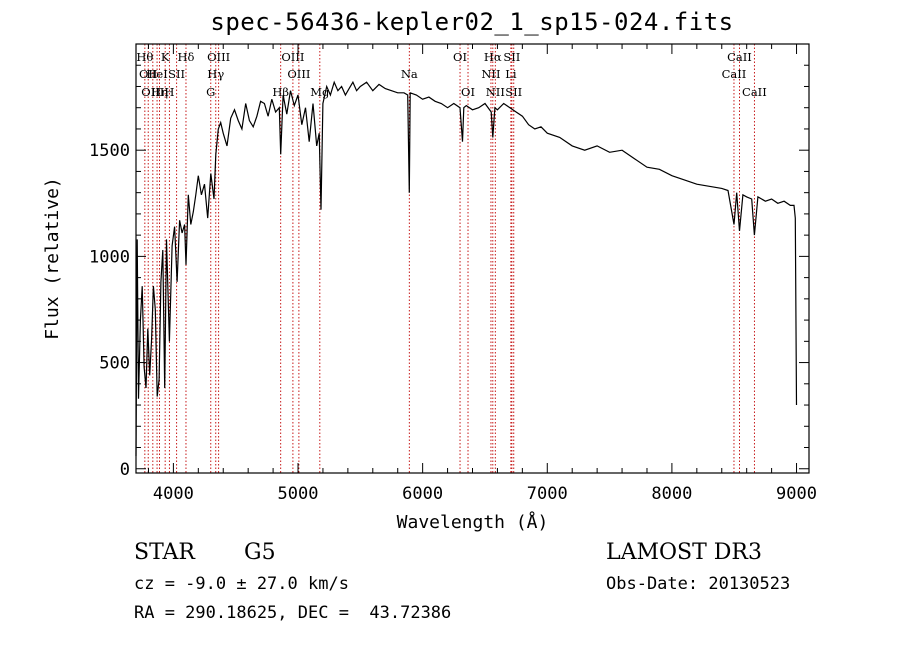 The image size is (900, 649). I want to click on line-label: G, so click(210, 92).